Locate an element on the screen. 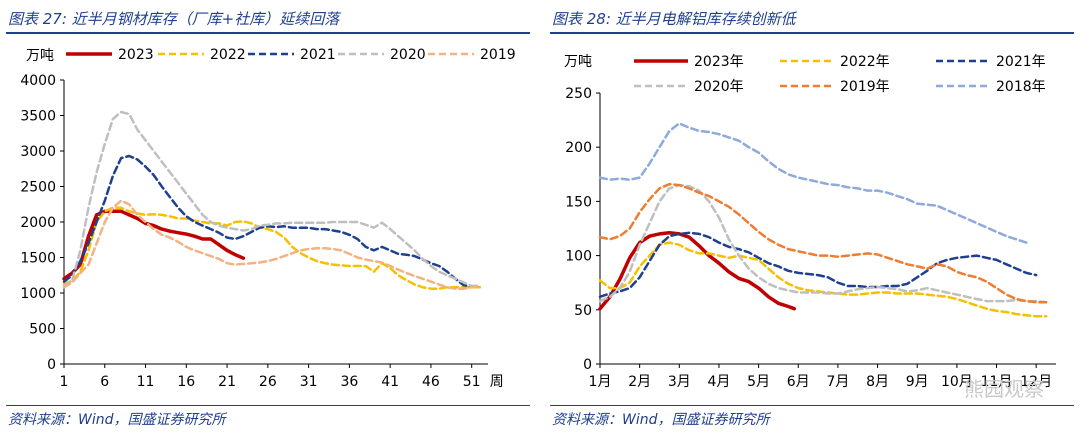  legend-label-2019: 2019 is located at coordinates (498, 55).